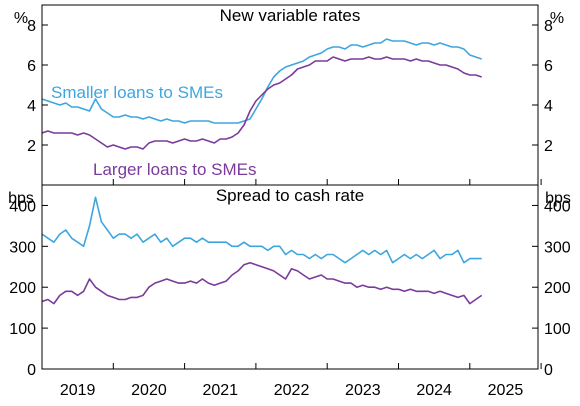 Image resolution: width=580 pixels, height=406 pixels. What do you see at coordinates (31, 370) in the screenshot?
I see `y-tick-label-left: 0` at bounding box center [31, 370].